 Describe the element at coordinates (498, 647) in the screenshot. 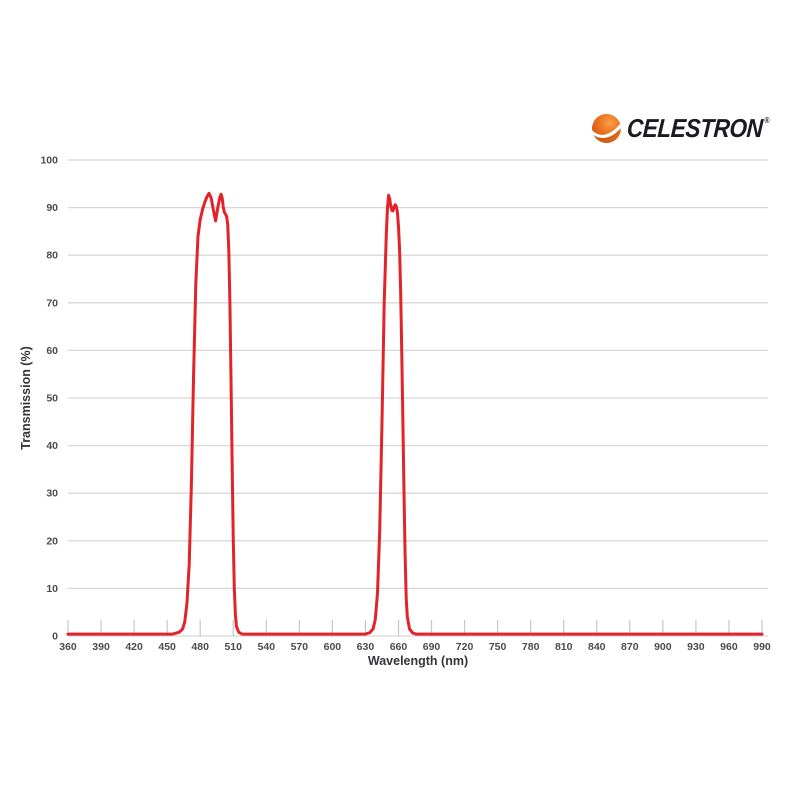

I see `x-tick-label: 750` at that location.